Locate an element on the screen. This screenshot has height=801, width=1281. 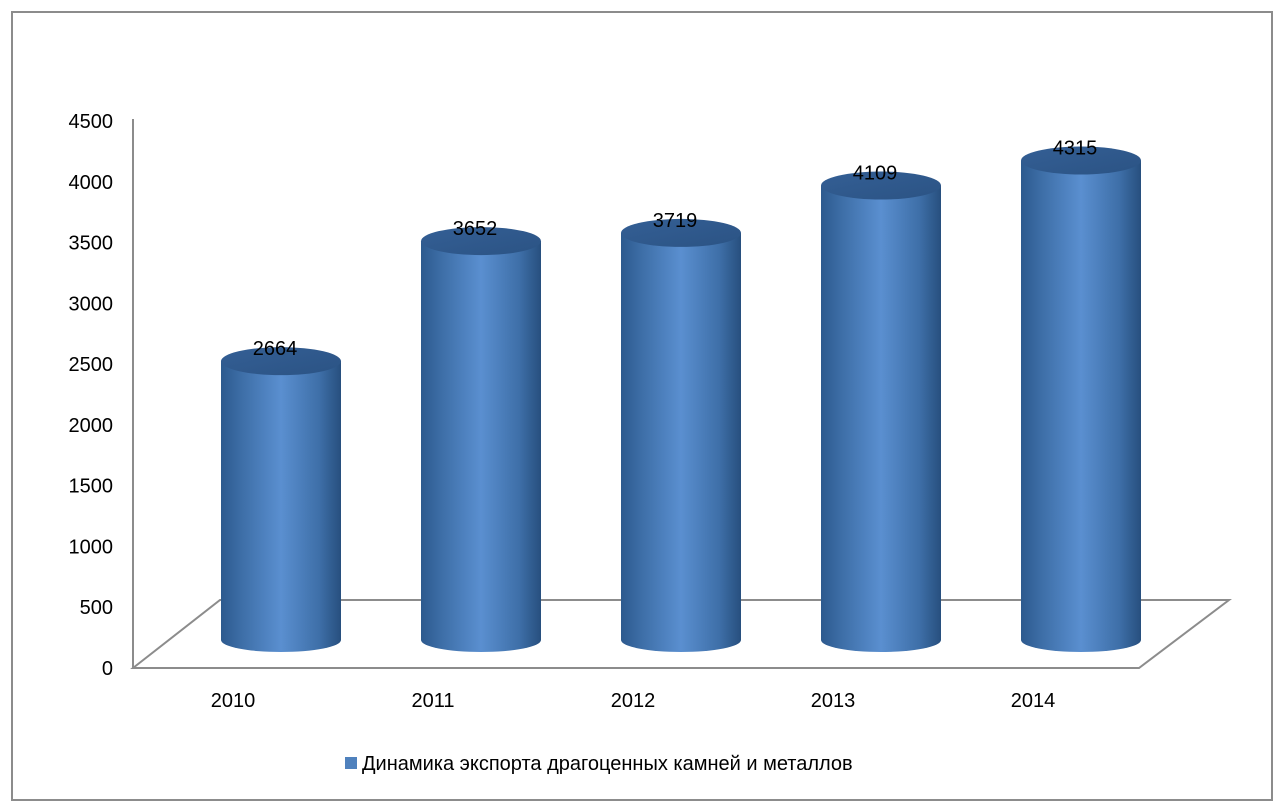
x-tick-label: 2011 is located at coordinates (432, 701).